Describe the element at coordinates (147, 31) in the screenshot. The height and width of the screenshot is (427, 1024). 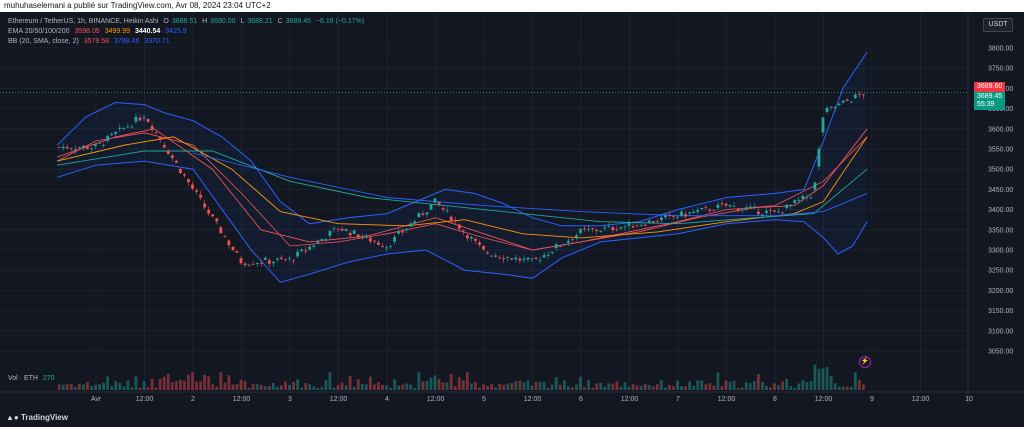
I see `ema100-value: 3440.54` at that location.